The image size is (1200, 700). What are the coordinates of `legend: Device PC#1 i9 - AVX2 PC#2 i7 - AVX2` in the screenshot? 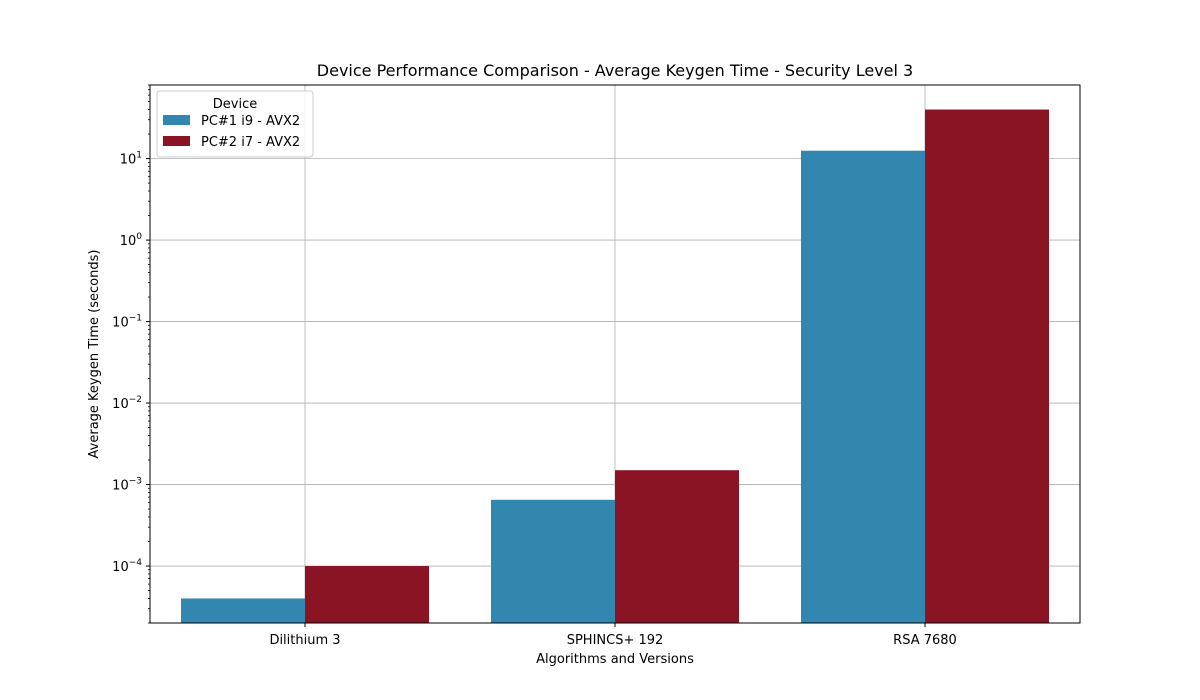 It's located at (235, 124).